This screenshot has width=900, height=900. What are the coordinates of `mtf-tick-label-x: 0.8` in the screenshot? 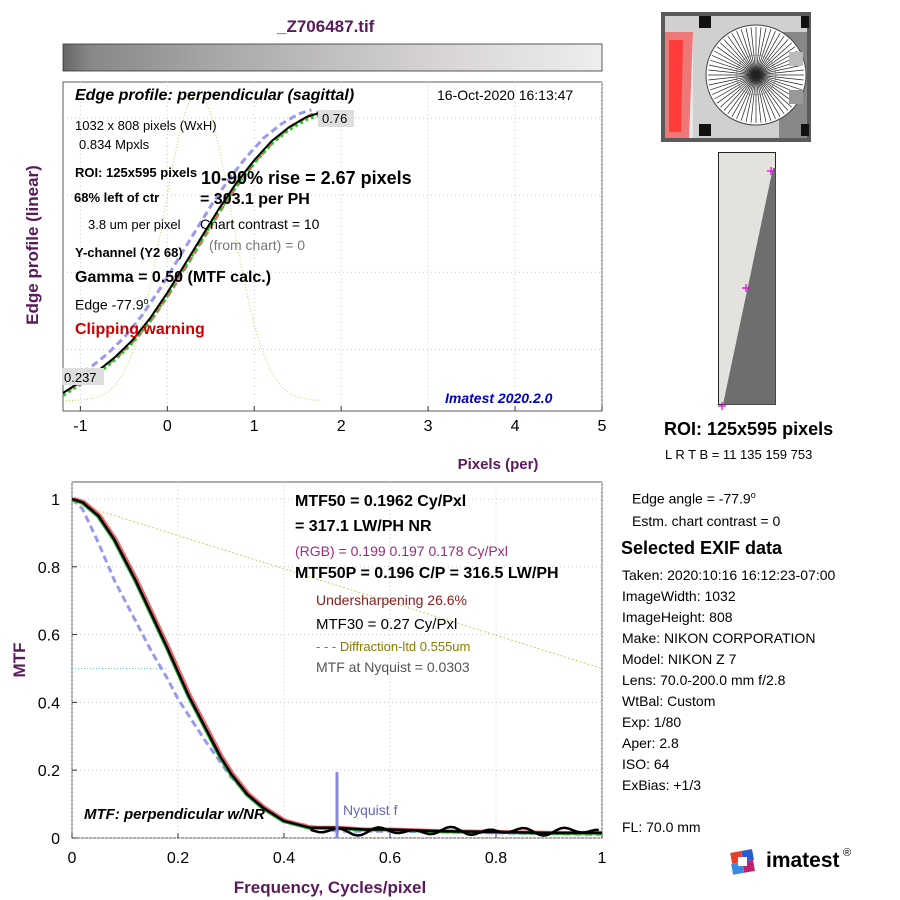 It's located at (496, 858).